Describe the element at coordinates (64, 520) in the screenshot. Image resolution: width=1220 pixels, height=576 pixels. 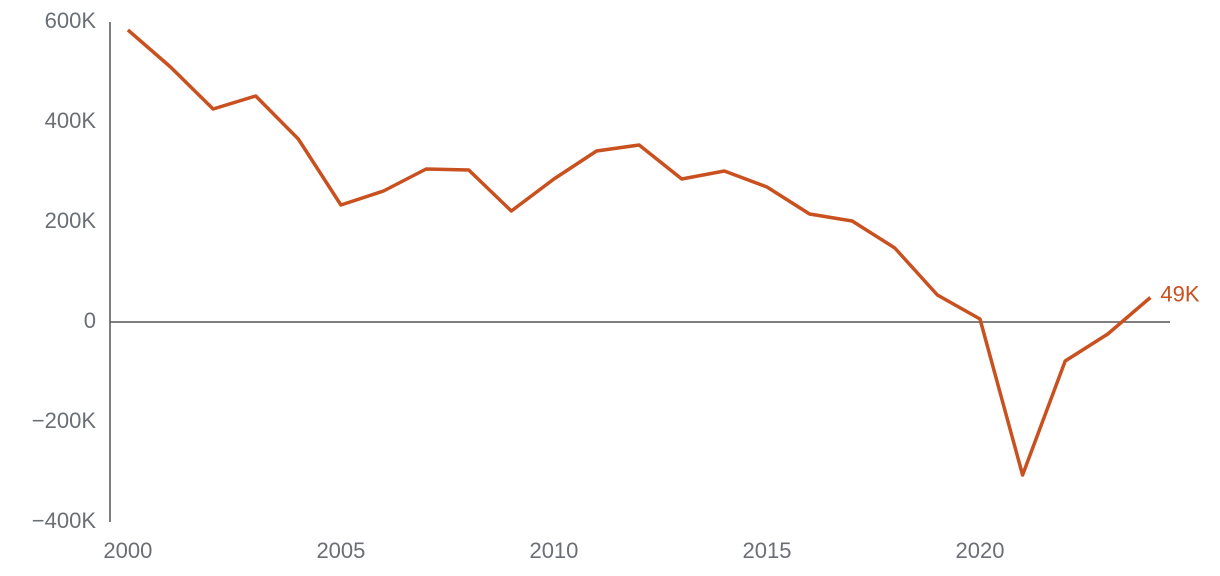
I see `y-tick-label: −400K` at that location.